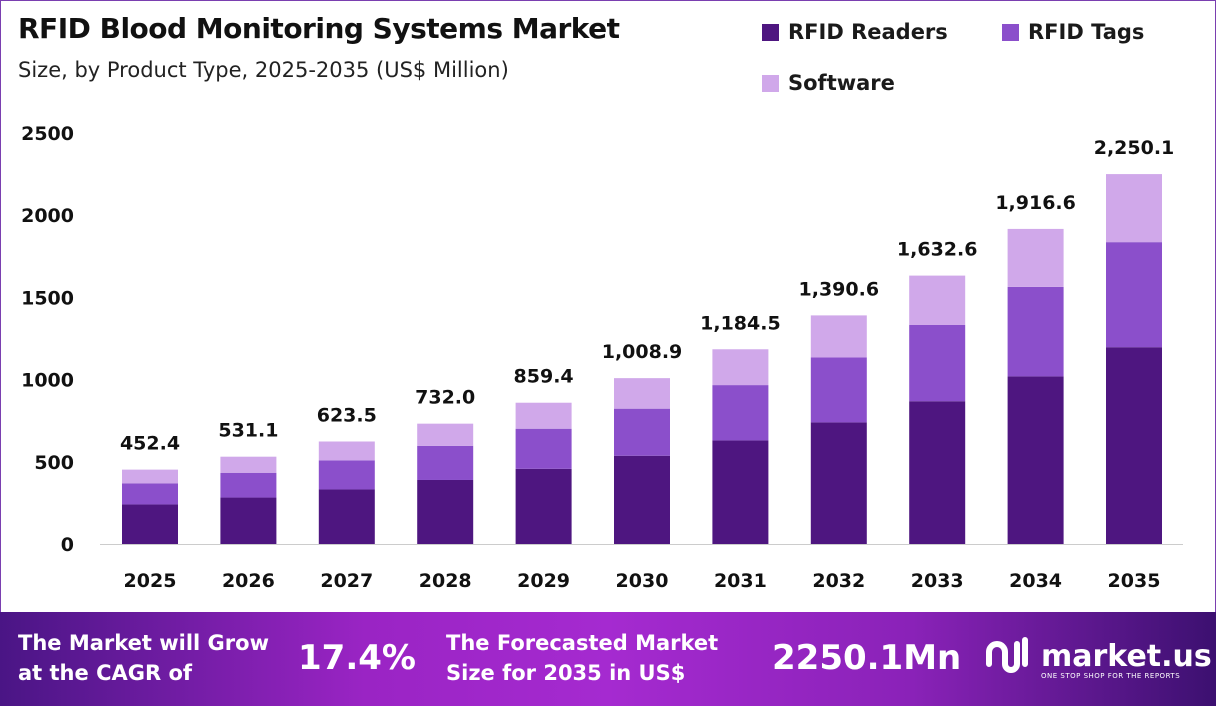  I want to click on legend-item-rfid-tags: RFID Tags, so click(1073, 32).